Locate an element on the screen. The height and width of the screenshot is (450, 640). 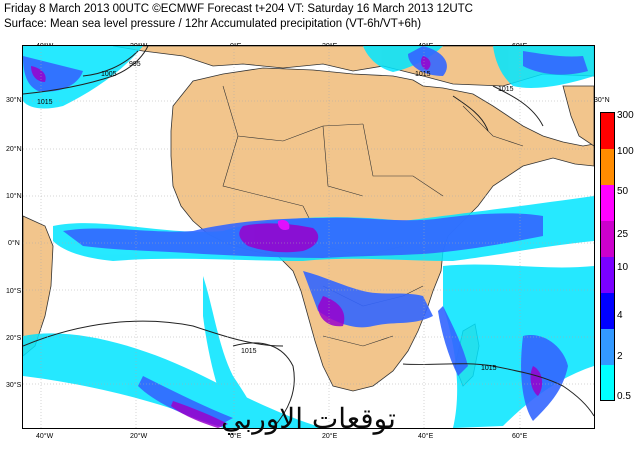
lon-label-bottom: 0°E is located at coordinates (236, 436).